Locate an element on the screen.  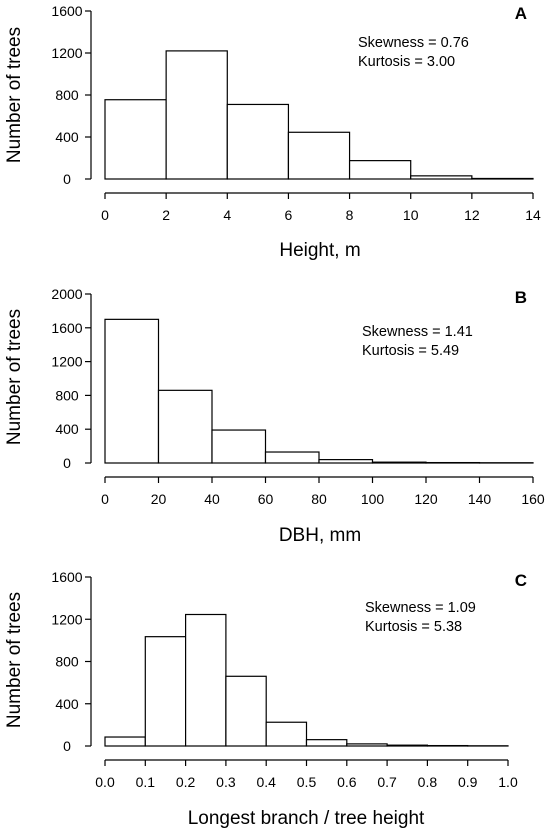
panel-b-letter: B is located at coordinates (521, 297).